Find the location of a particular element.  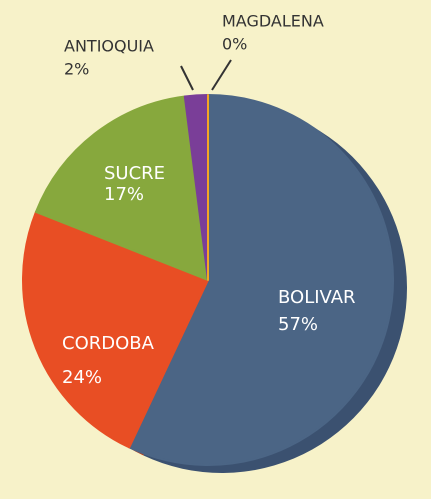

value-label: 2% is located at coordinates (76, 69).